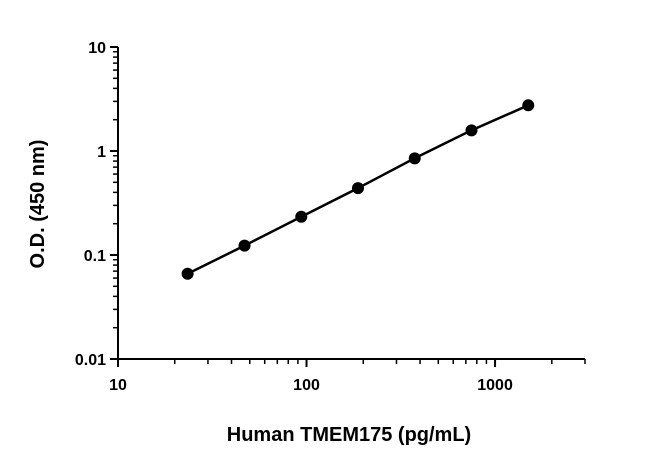 The height and width of the screenshot is (469, 650). What do you see at coordinates (306, 385) in the screenshot?
I see `x-tick-label: 100` at bounding box center [306, 385].